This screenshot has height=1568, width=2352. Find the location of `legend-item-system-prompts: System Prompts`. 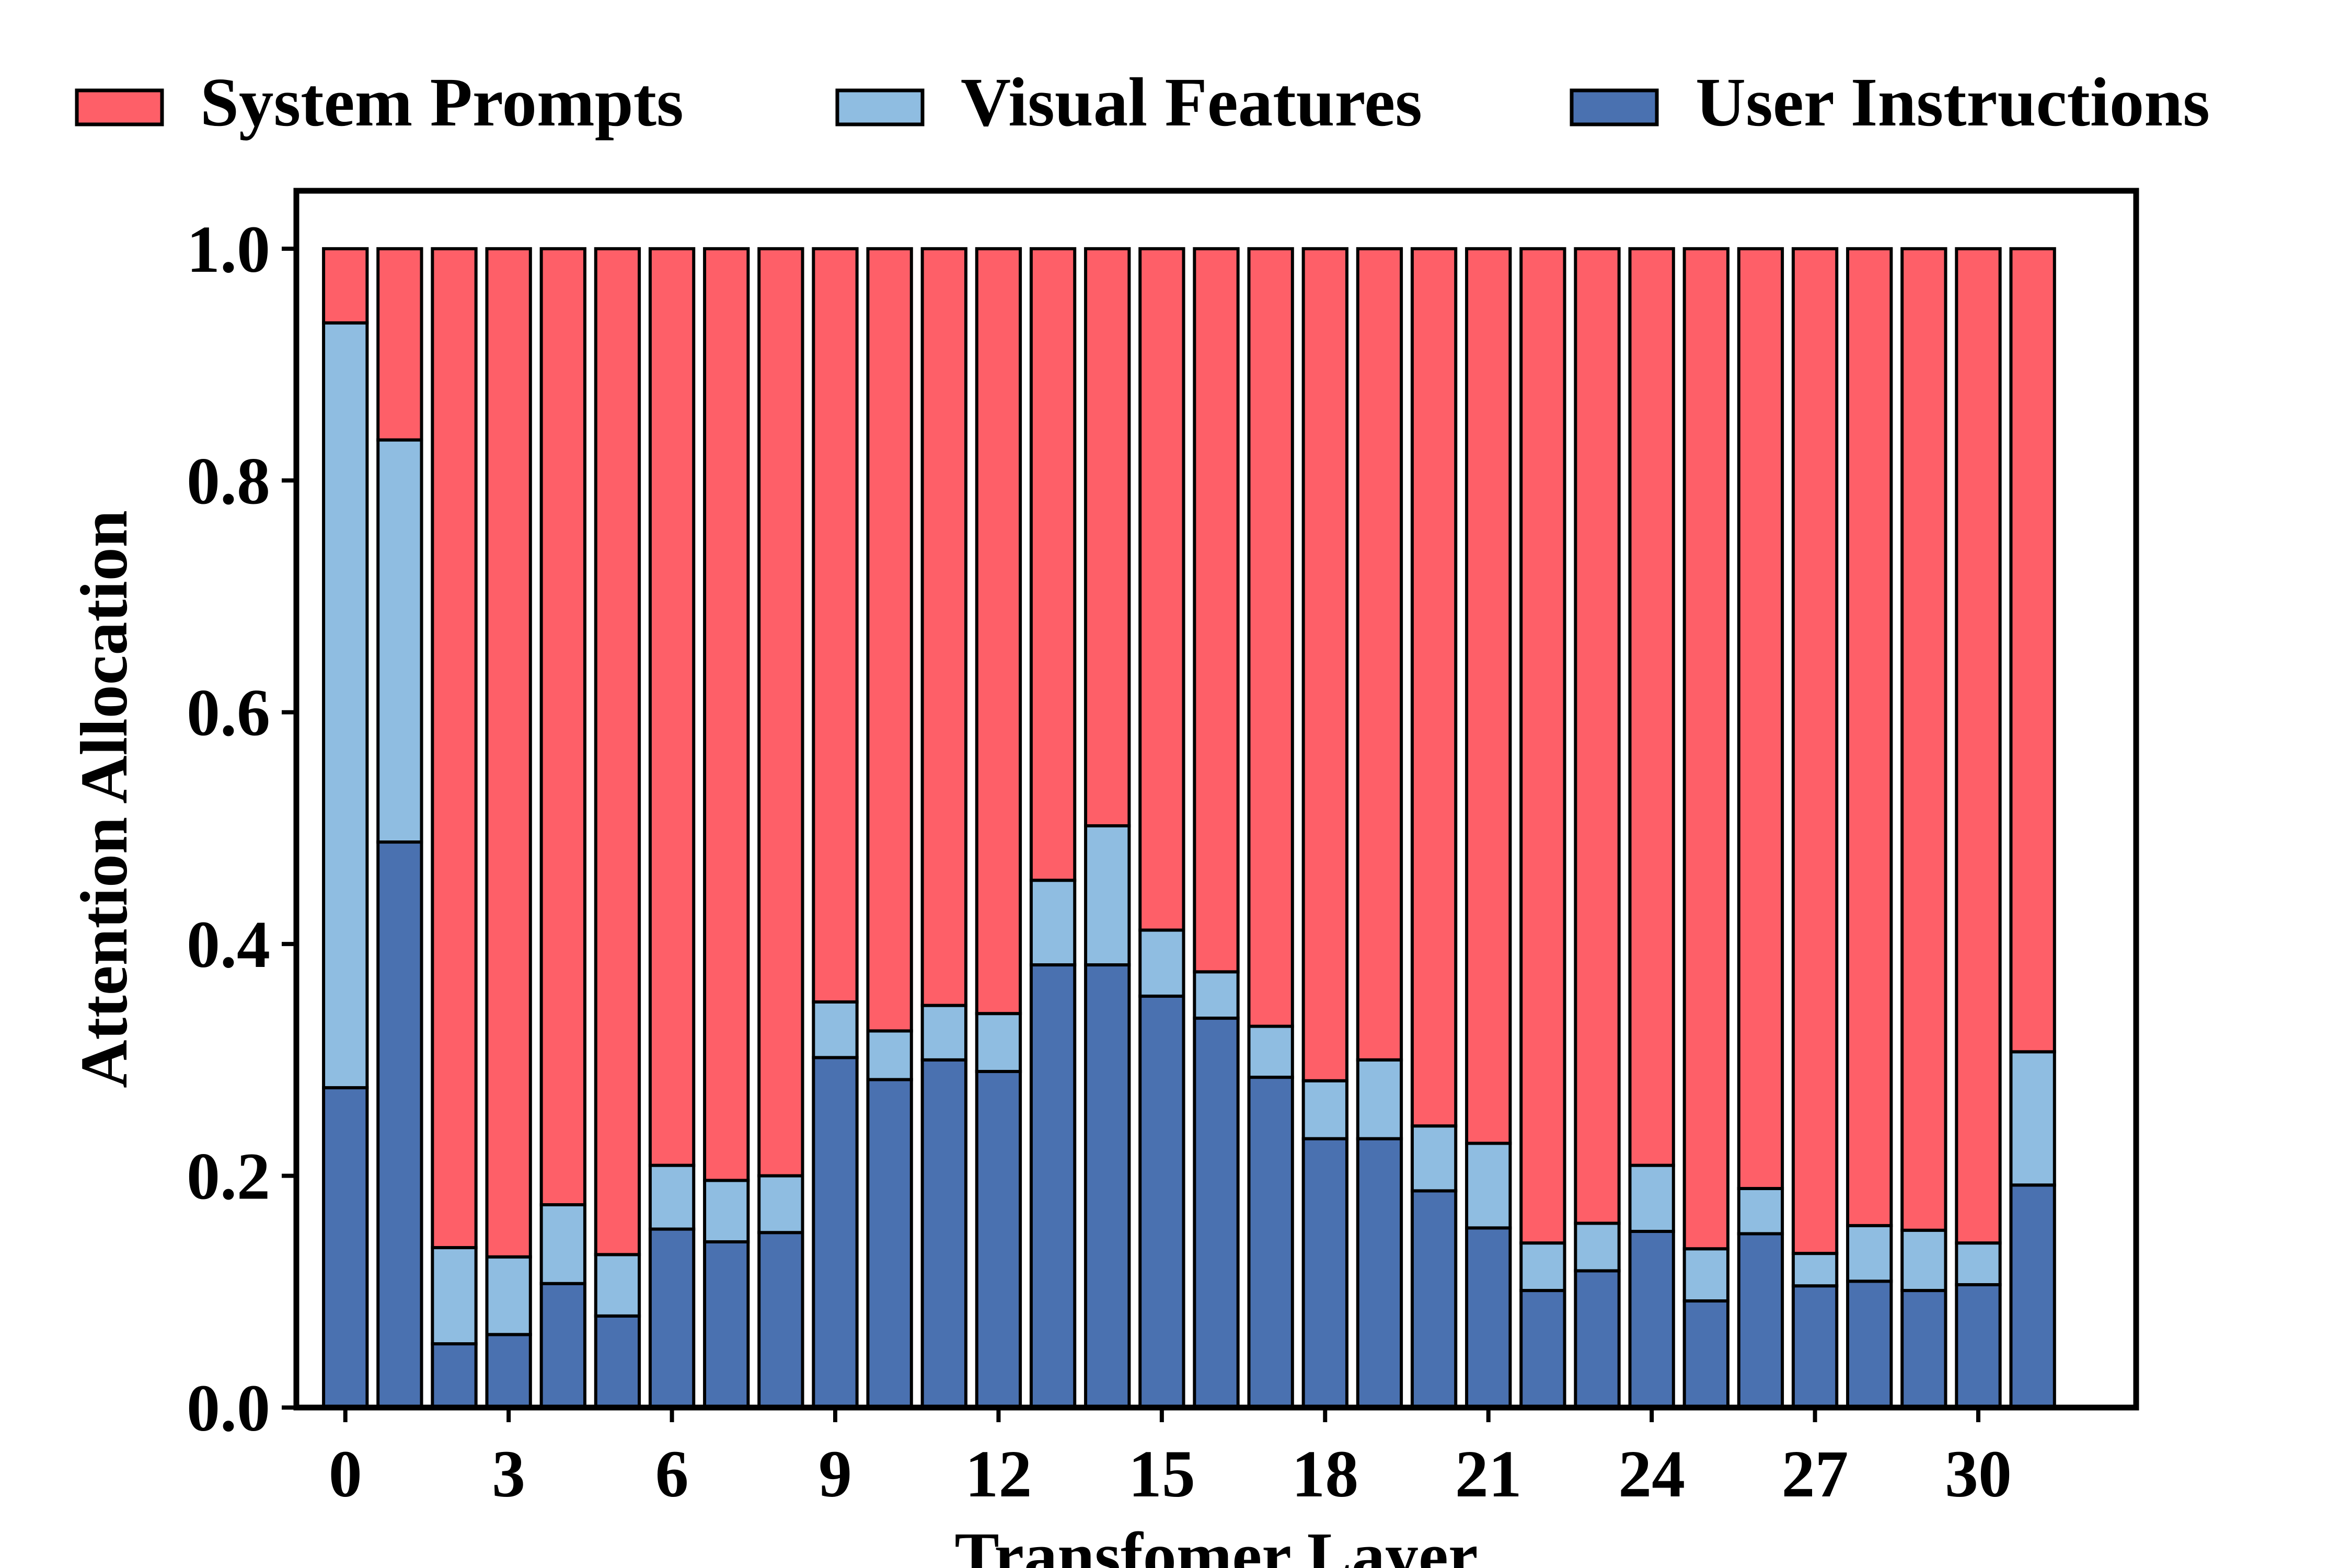

legend-item-system-prompts: System Prompts is located at coordinates (379, 102).